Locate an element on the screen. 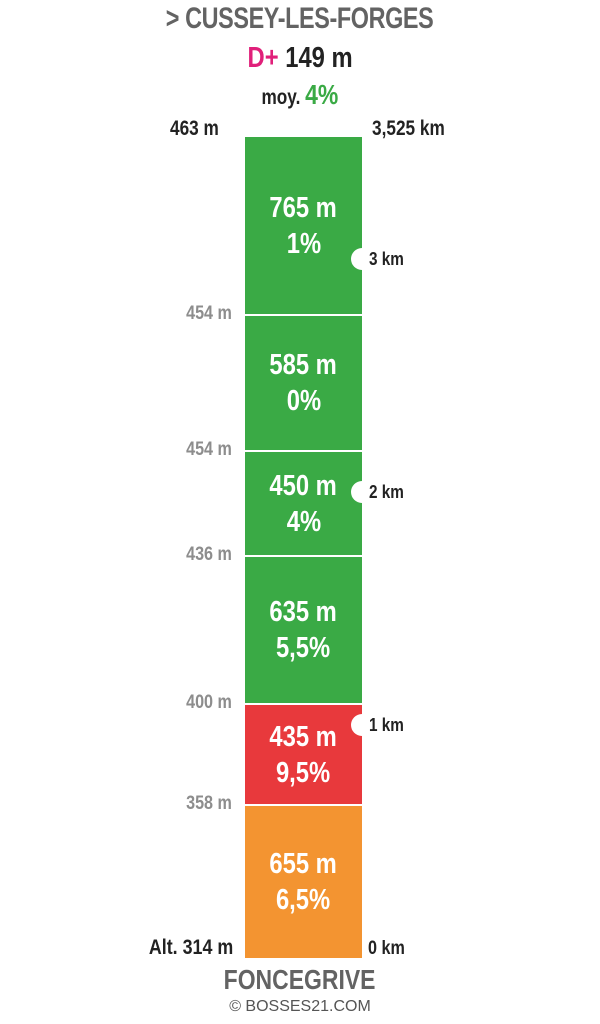 The width and height of the screenshot is (600, 1024). altitude-label: 358 m is located at coordinates (209, 804).